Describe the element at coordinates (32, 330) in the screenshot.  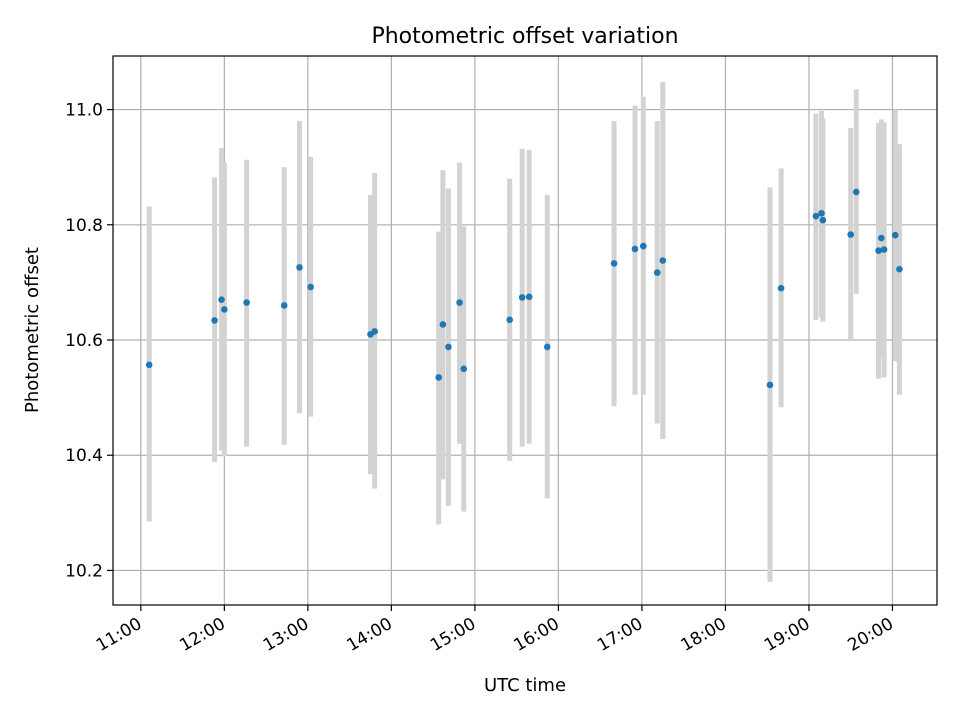
I see `y-axis-label: Photometric offset` at that location.